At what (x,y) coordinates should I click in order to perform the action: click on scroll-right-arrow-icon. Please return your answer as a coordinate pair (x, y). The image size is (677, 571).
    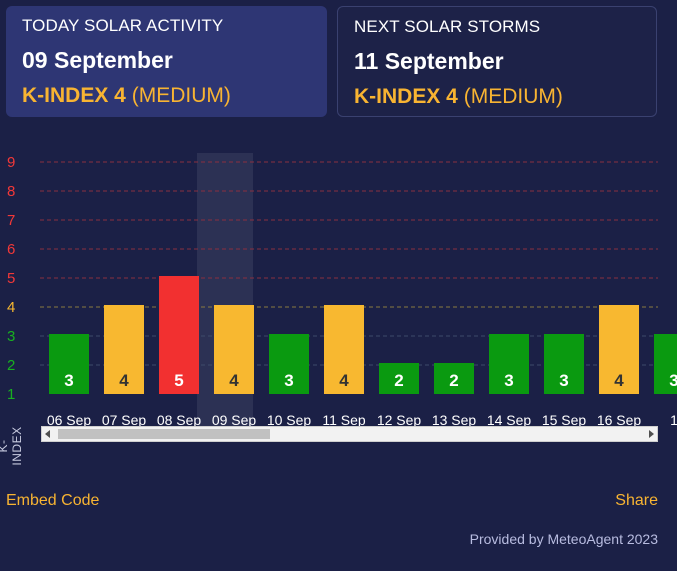
    Looking at the image, I should click on (651, 434).